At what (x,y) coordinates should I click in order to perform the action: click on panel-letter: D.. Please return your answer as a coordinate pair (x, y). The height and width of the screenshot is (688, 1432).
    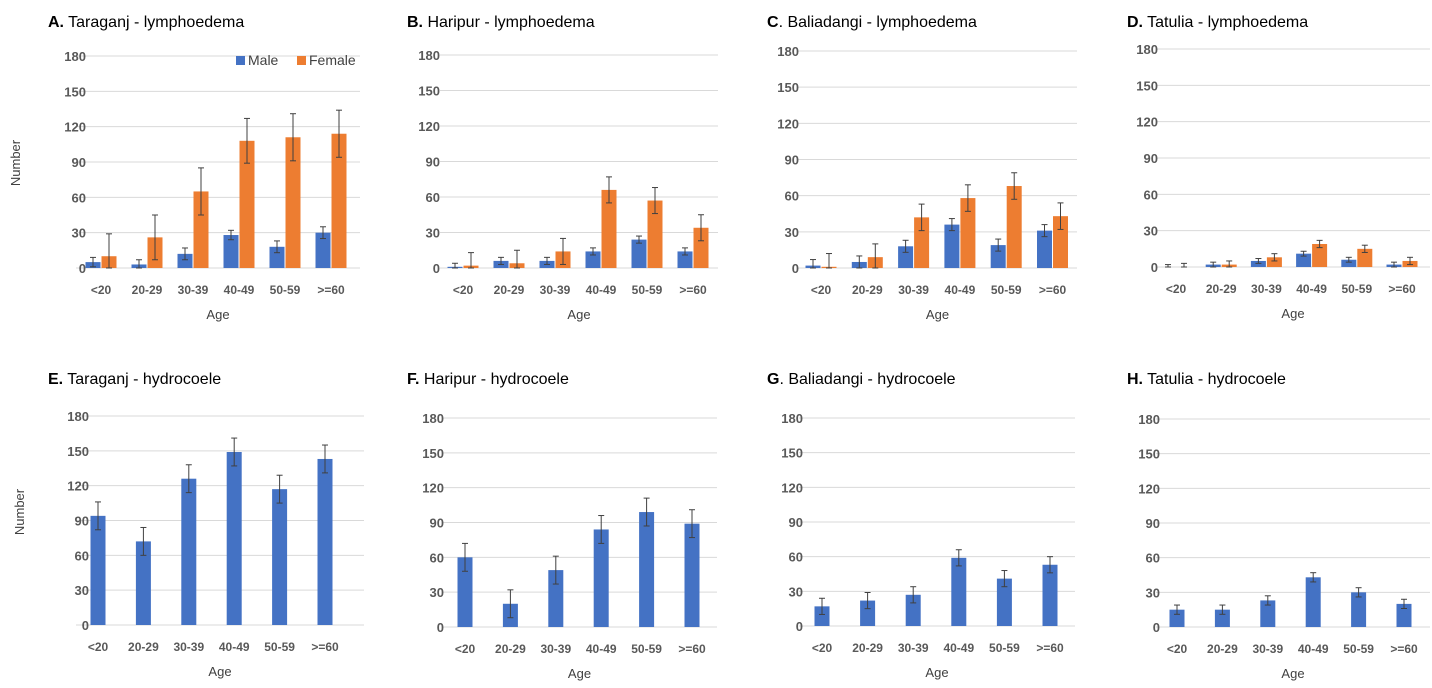
    Looking at the image, I should click on (1135, 22).